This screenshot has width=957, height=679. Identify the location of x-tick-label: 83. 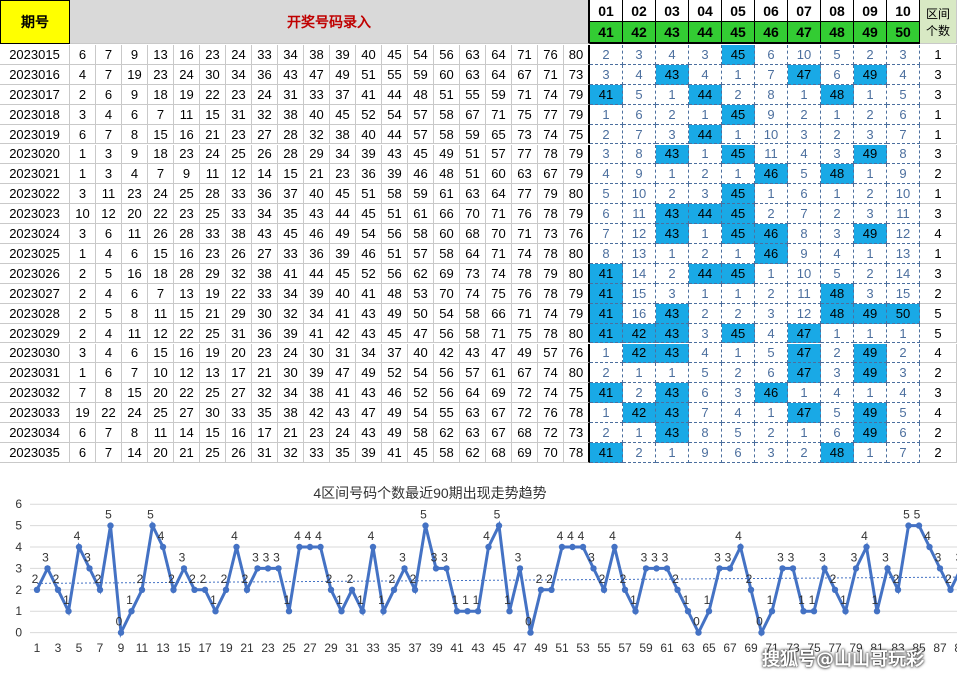
(898, 648).